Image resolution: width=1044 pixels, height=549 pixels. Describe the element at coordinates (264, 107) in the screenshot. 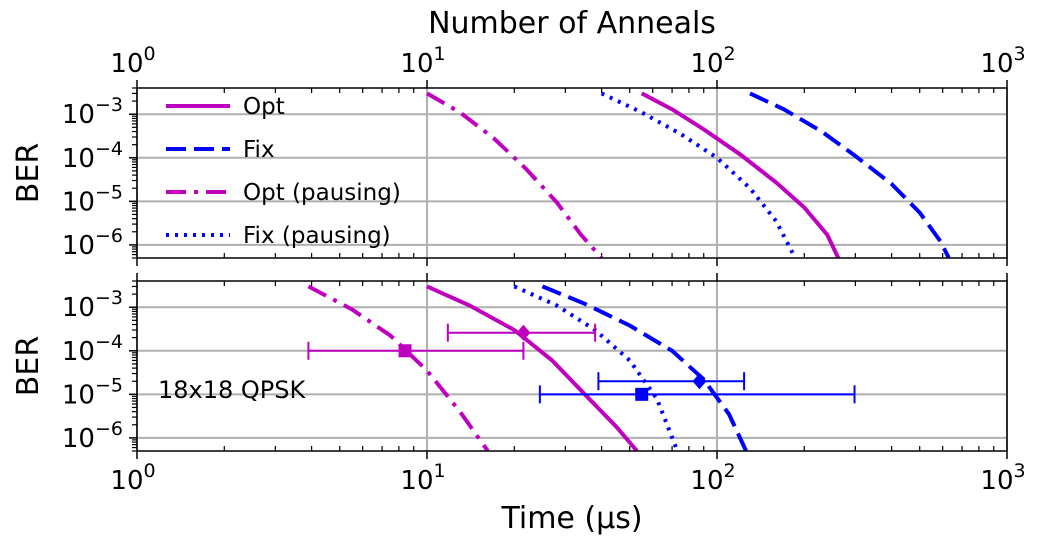

I see `legend-label: Opt` at that location.